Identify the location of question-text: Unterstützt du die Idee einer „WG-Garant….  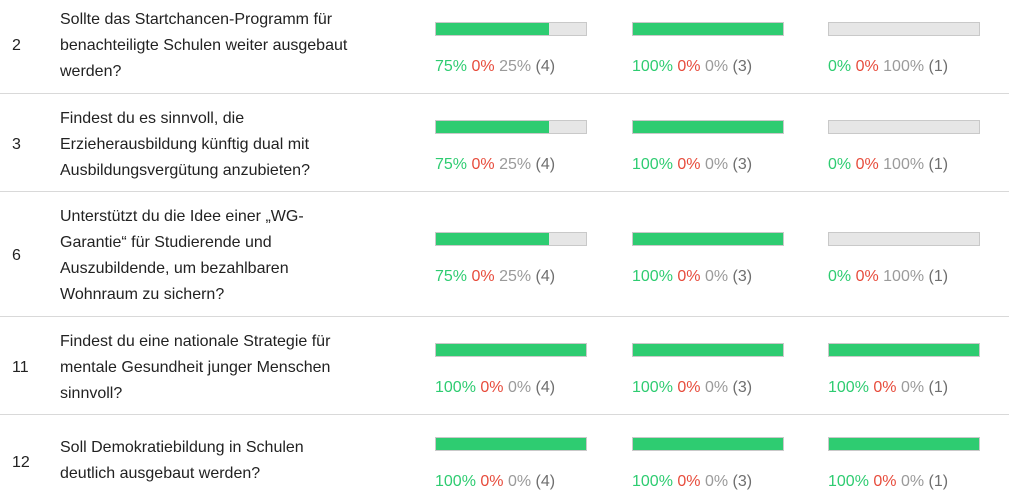
(182, 255).